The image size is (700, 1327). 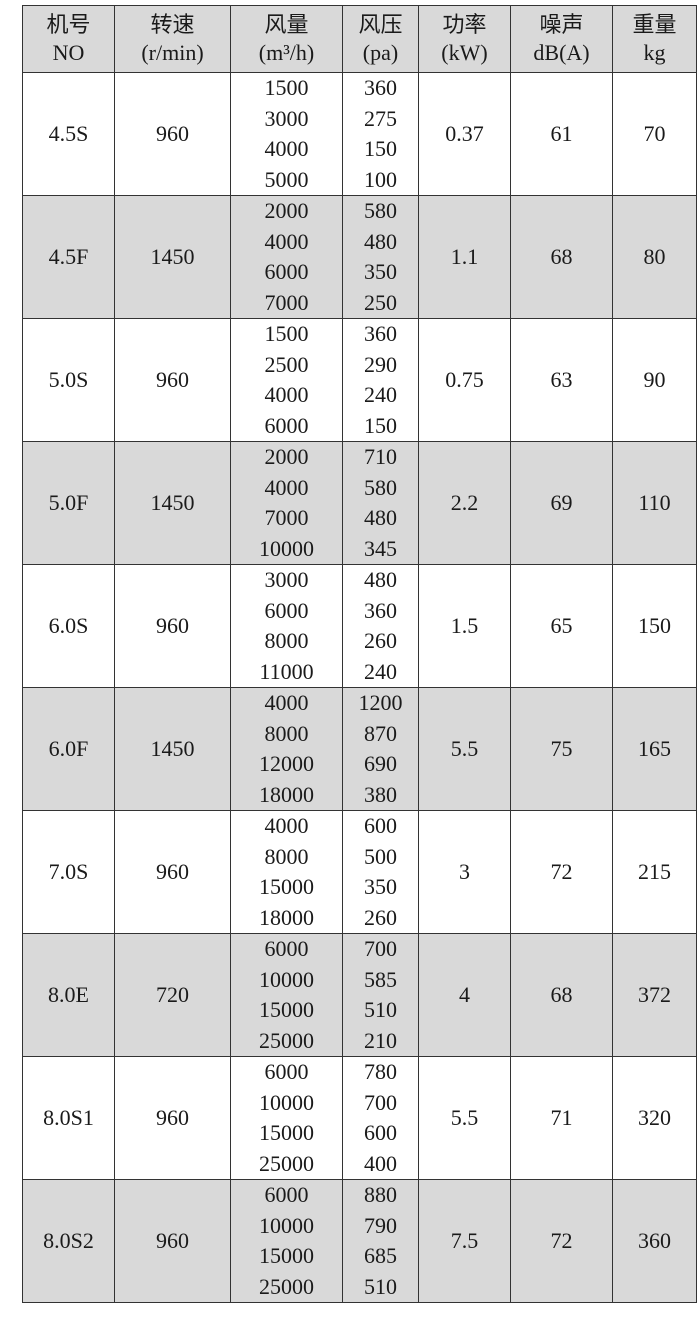 I want to click on noise: 72, so click(x=561, y=872).